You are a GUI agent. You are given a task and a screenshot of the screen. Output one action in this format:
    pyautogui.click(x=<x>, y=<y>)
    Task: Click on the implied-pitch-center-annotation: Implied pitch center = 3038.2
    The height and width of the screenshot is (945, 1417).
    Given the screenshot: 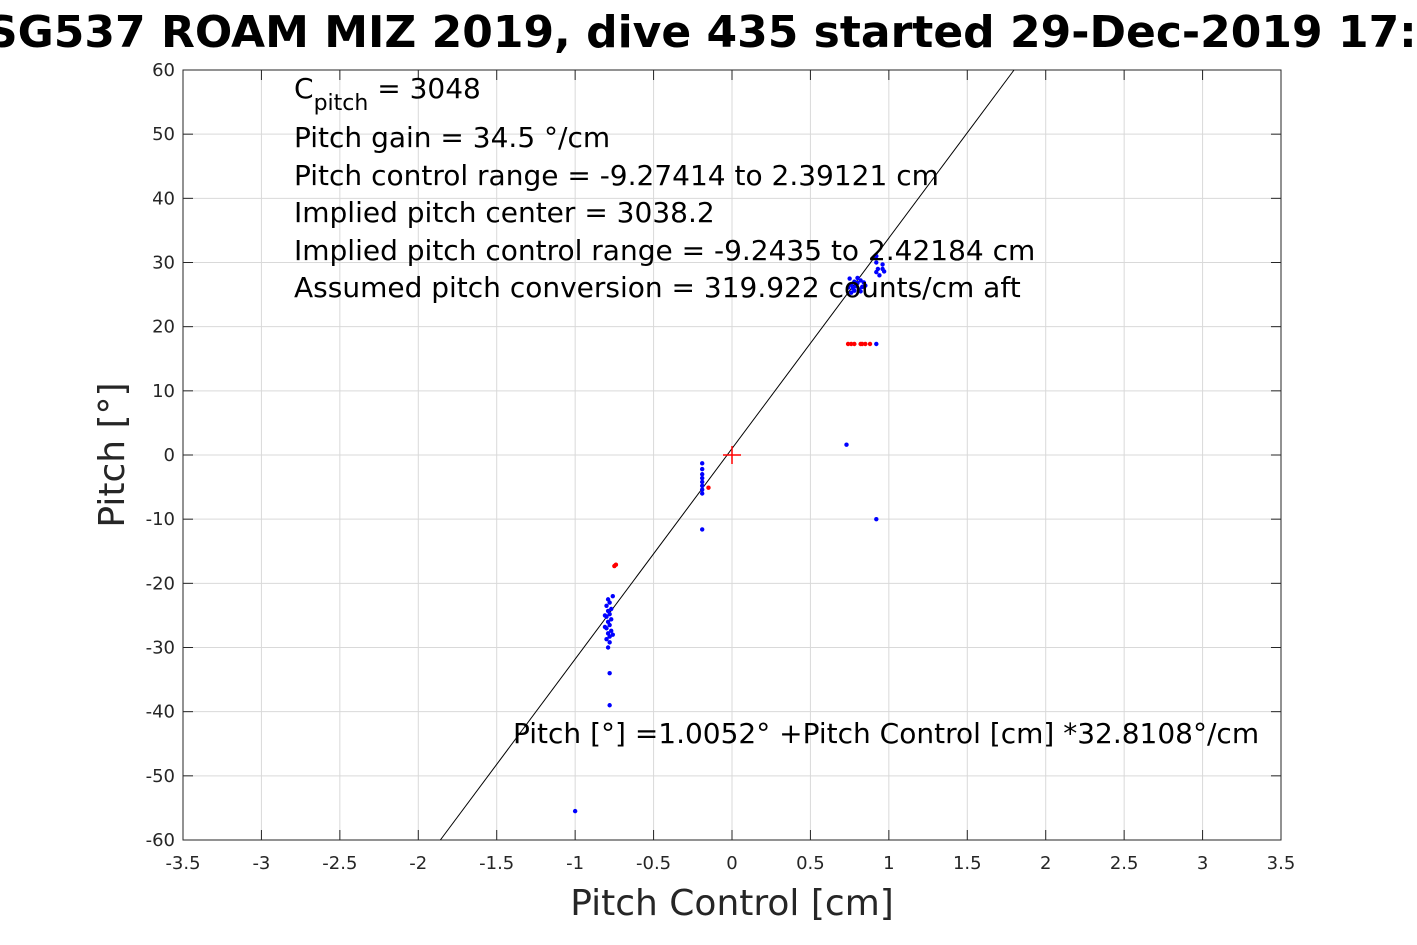 What is the action you would take?
    pyautogui.click(x=504, y=212)
    